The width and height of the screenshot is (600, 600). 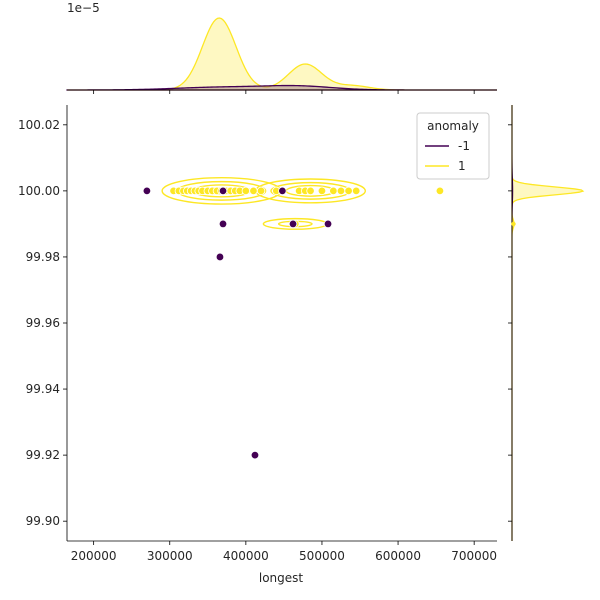 I want to click on y-tick-label: 99.98, so click(x=43, y=257).